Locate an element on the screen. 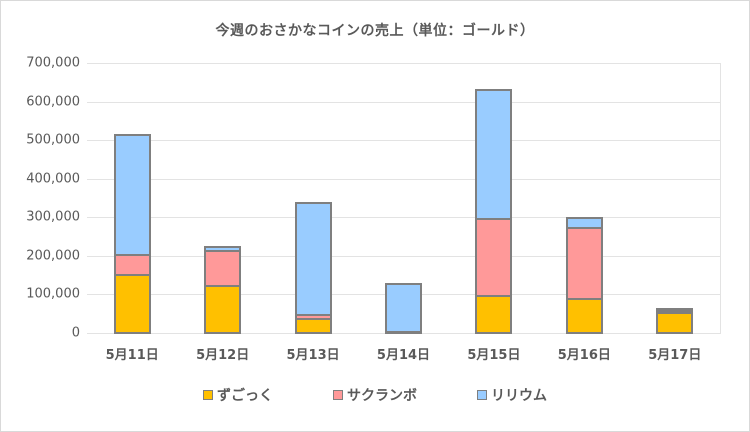 The width and height of the screenshot is (750, 432). x-tick-label: 5月13日 is located at coordinates (313, 355).